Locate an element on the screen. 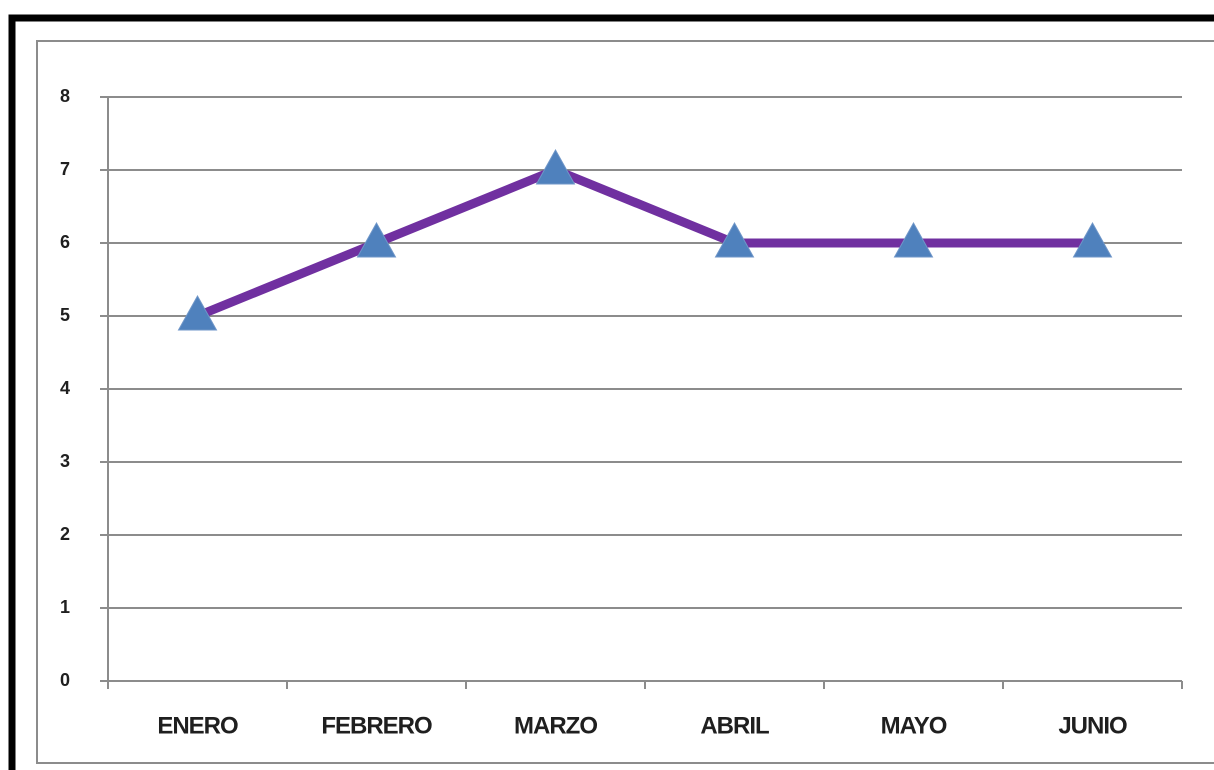 This screenshot has width=1214, height=770. y-tick-label: 7 is located at coordinates (65, 169).